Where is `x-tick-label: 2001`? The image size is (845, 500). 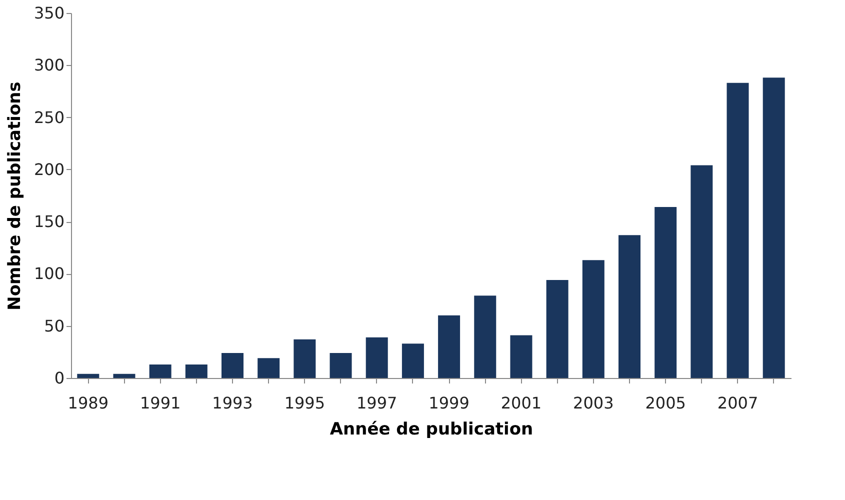 x-tick-label: 2001 is located at coordinates (521, 403).